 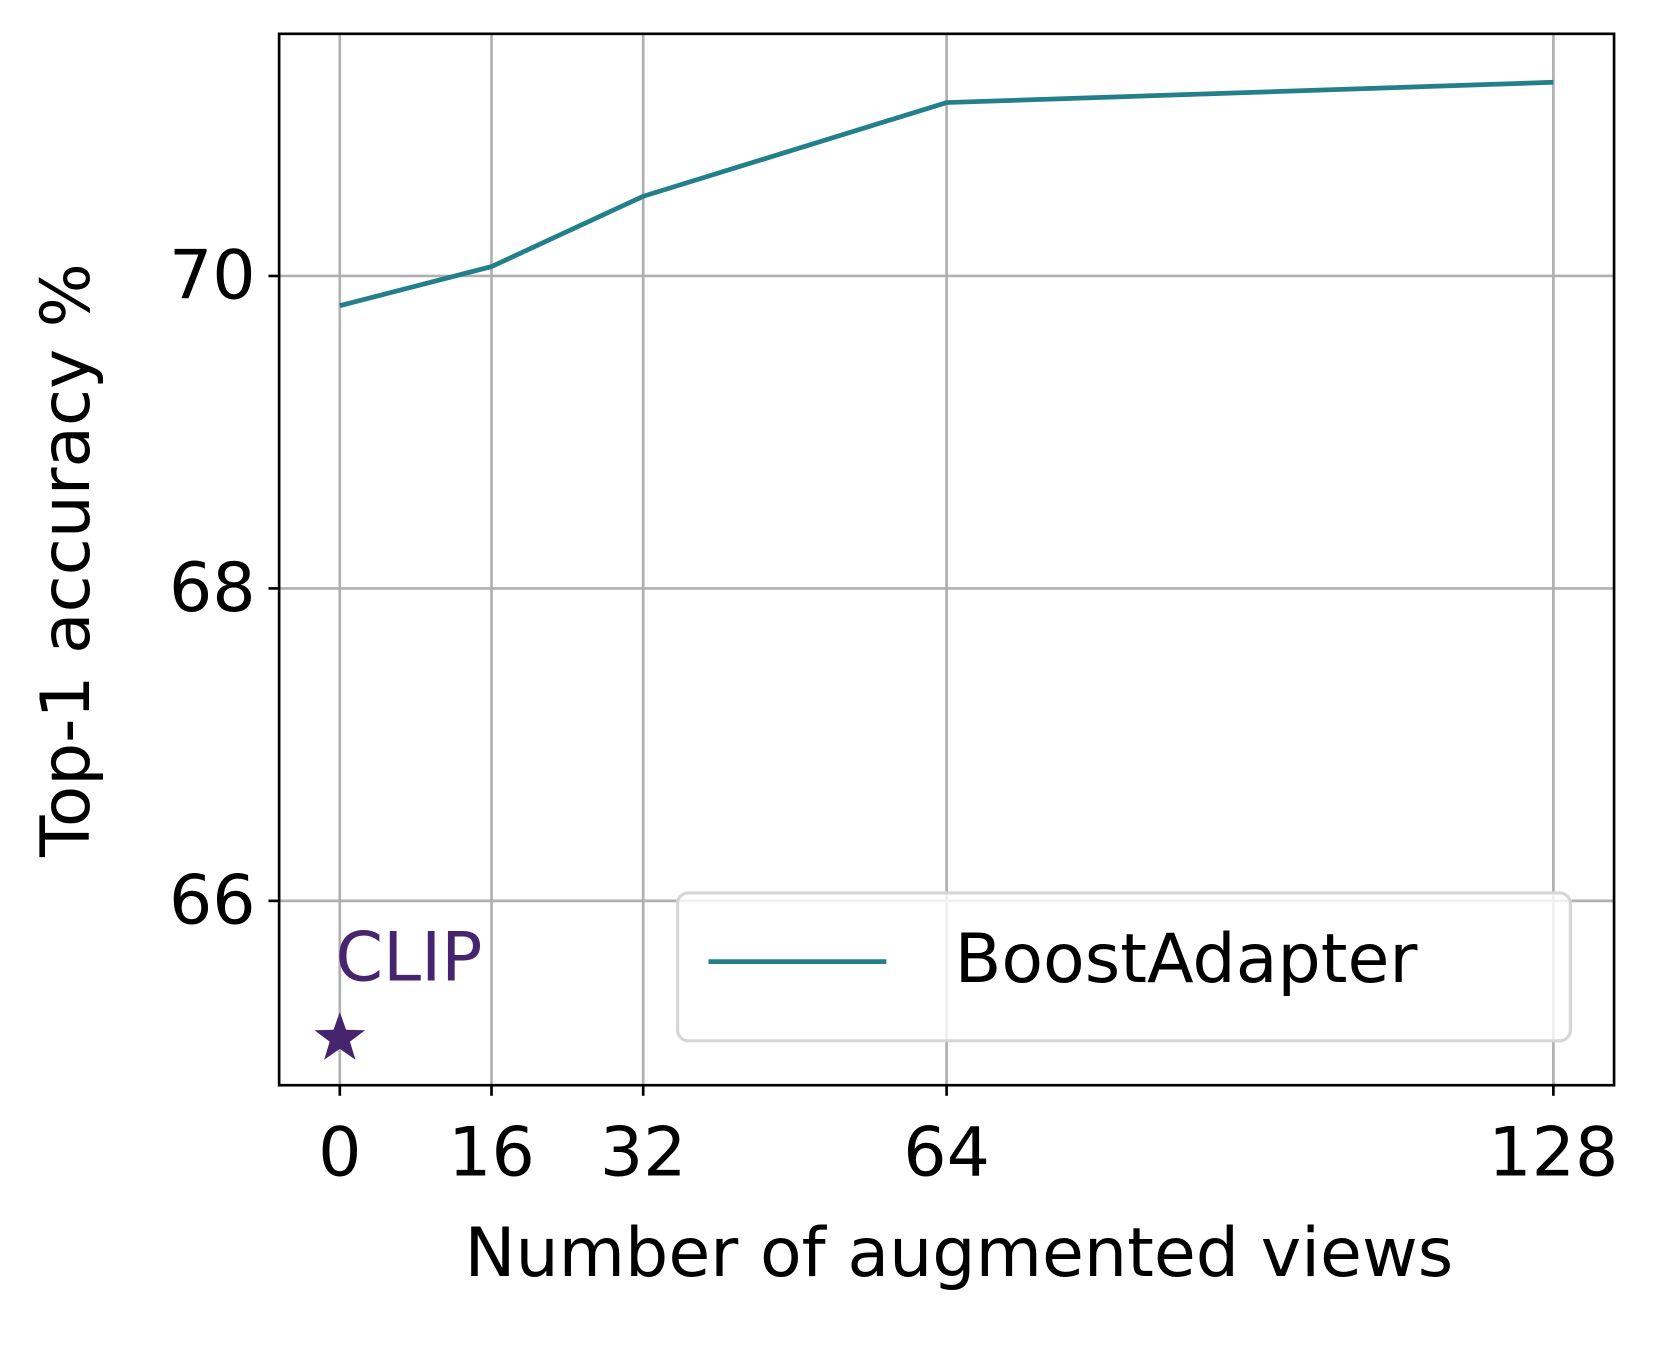 I want to click on y-tick-label: 68, so click(x=212, y=588).